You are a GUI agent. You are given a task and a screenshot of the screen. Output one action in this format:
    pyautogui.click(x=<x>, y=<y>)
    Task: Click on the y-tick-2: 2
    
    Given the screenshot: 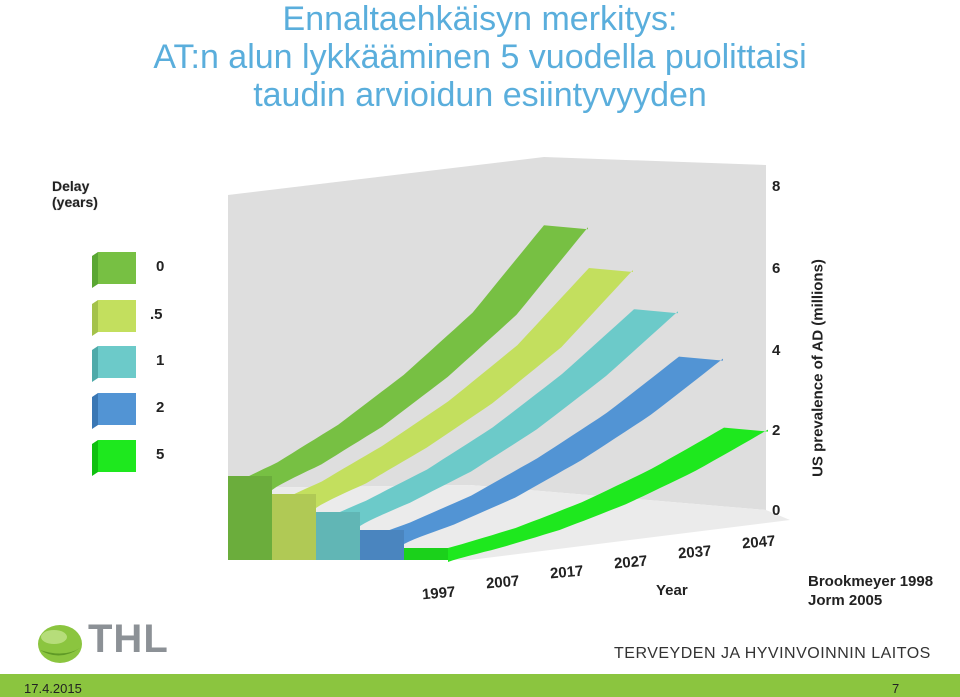 What is the action you would take?
    pyautogui.click(x=776, y=430)
    